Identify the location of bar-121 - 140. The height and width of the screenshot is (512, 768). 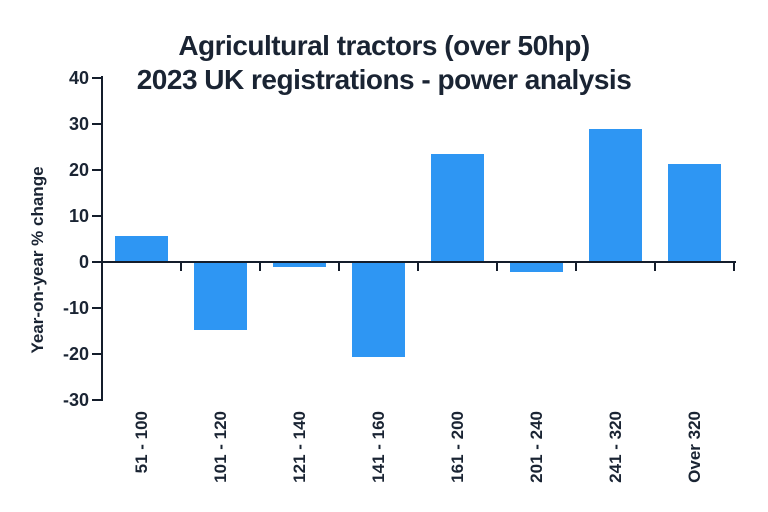
(299, 265).